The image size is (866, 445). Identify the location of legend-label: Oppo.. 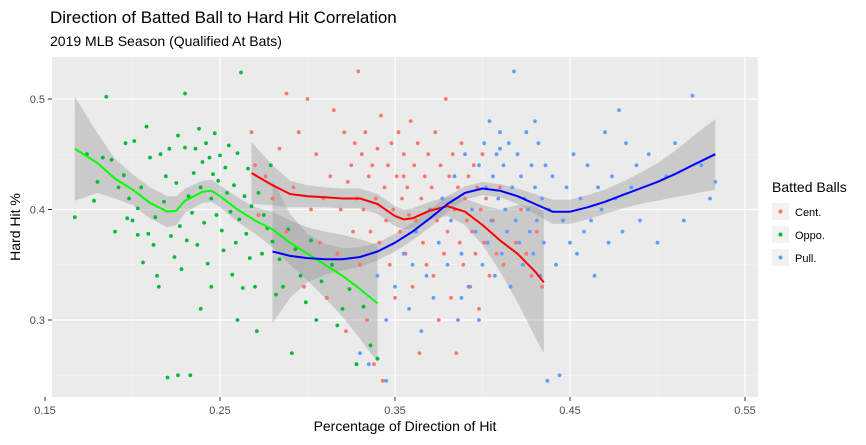
(810, 236).